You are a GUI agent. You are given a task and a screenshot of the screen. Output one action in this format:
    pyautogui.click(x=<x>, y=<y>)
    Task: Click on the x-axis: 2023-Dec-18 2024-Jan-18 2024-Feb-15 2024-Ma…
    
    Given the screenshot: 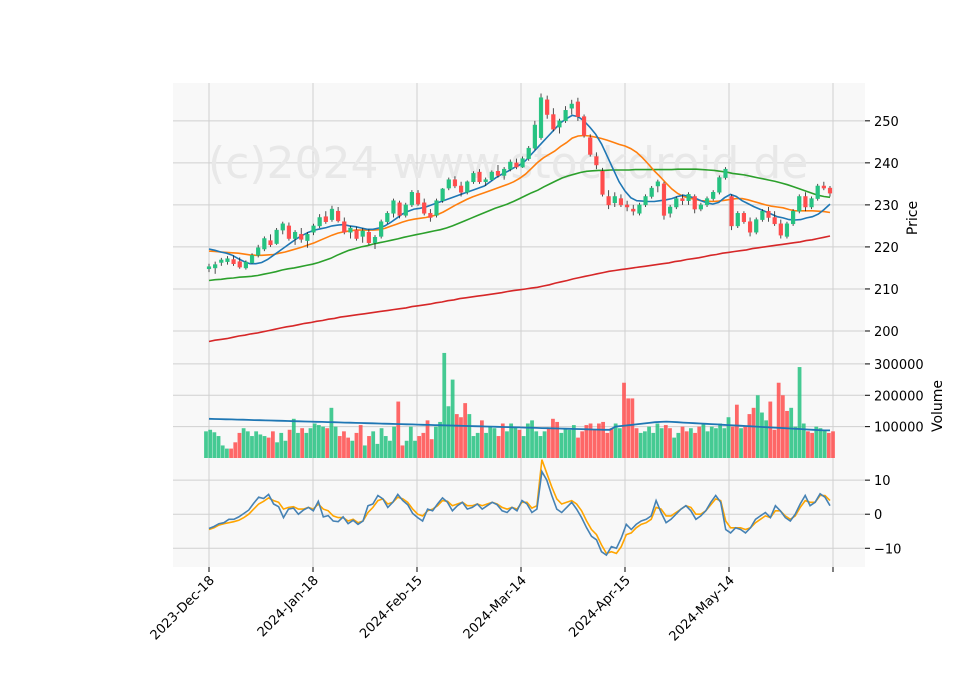 What is the action you would take?
    pyautogui.click(x=491, y=605)
    